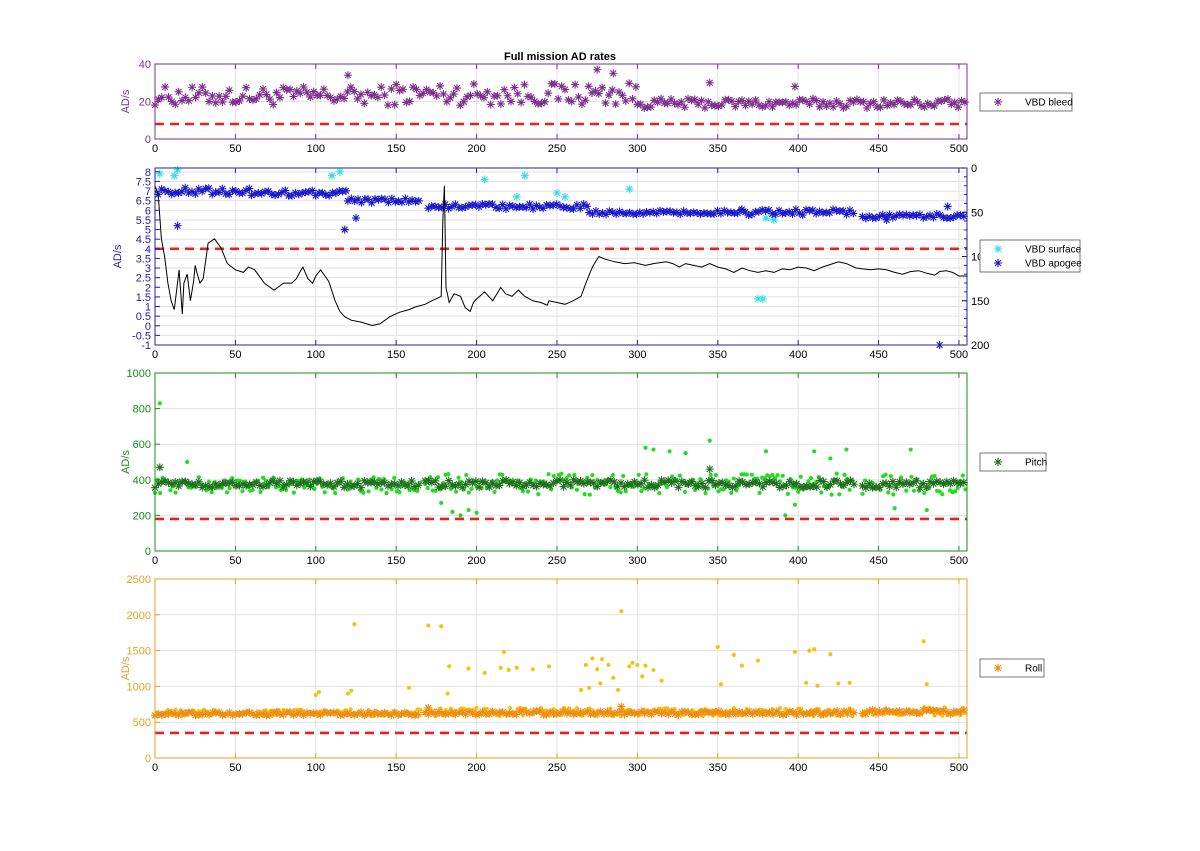  I want to click on y-axis-label: AD/s, so click(126, 668).